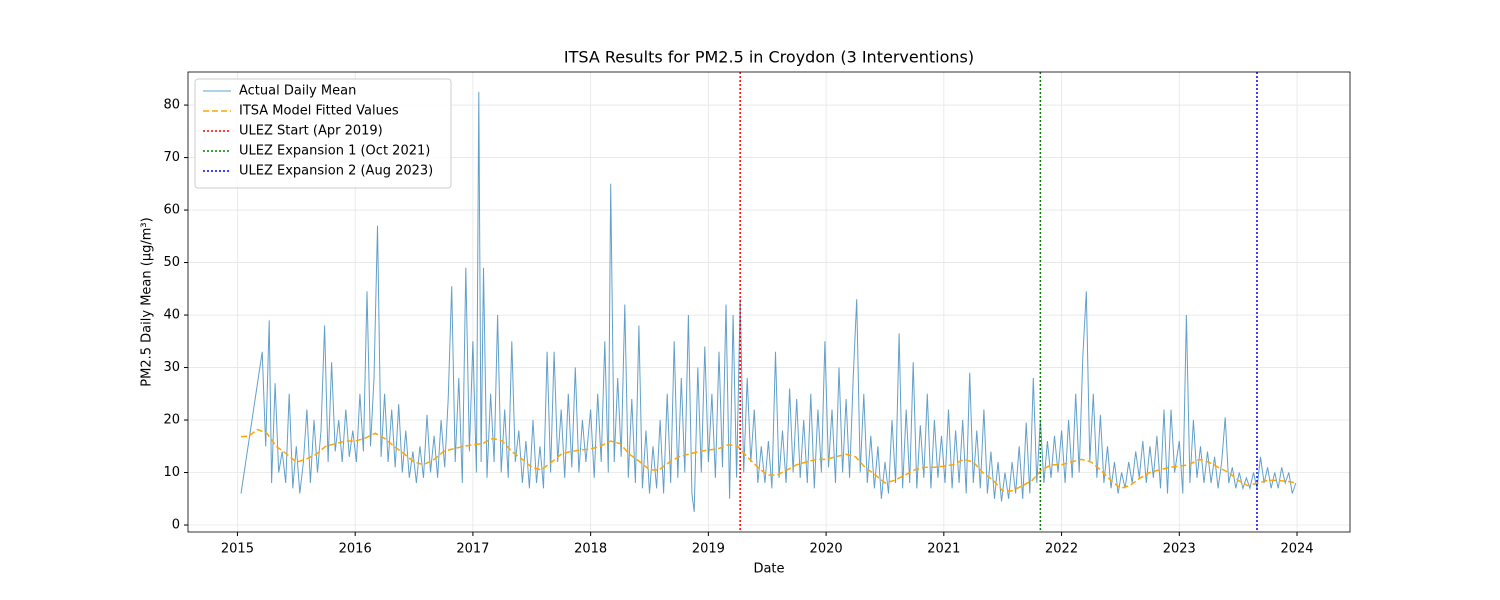  What do you see at coordinates (171, 262) in the screenshot?
I see `y-tick-label: 50` at bounding box center [171, 262].